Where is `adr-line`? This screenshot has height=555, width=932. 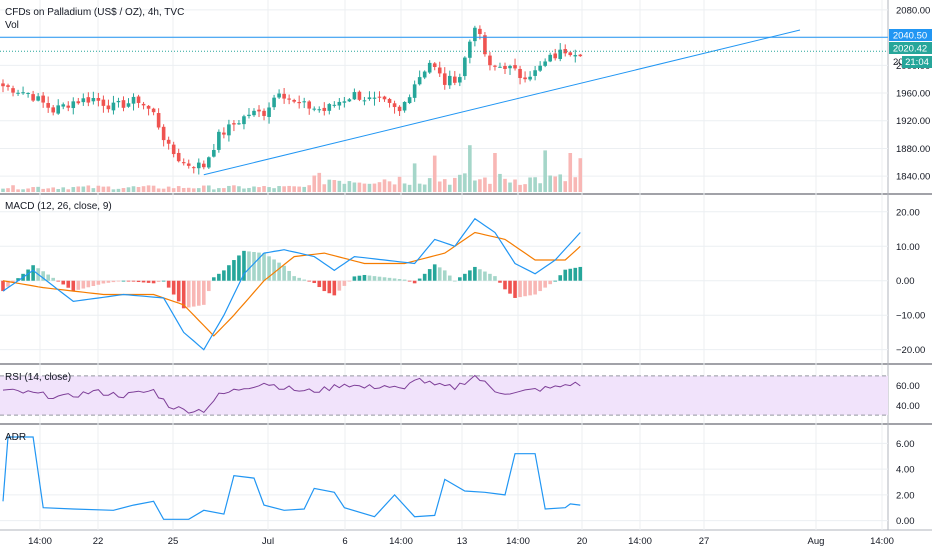
adr-line is located at coordinates (291, 478).